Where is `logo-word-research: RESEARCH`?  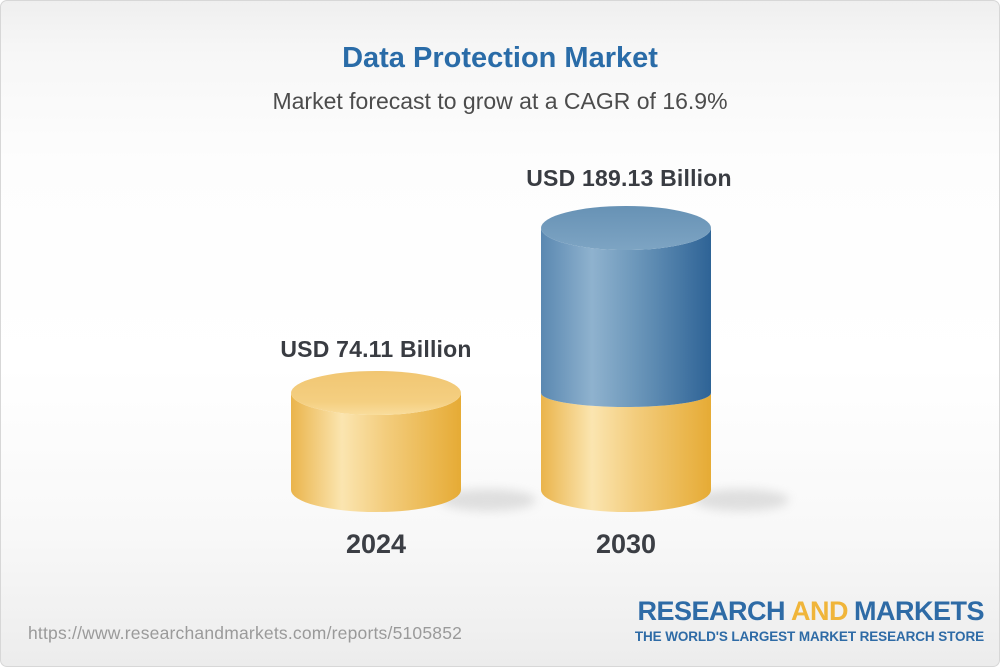 logo-word-research: RESEARCH is located at coordinates (711, 611).